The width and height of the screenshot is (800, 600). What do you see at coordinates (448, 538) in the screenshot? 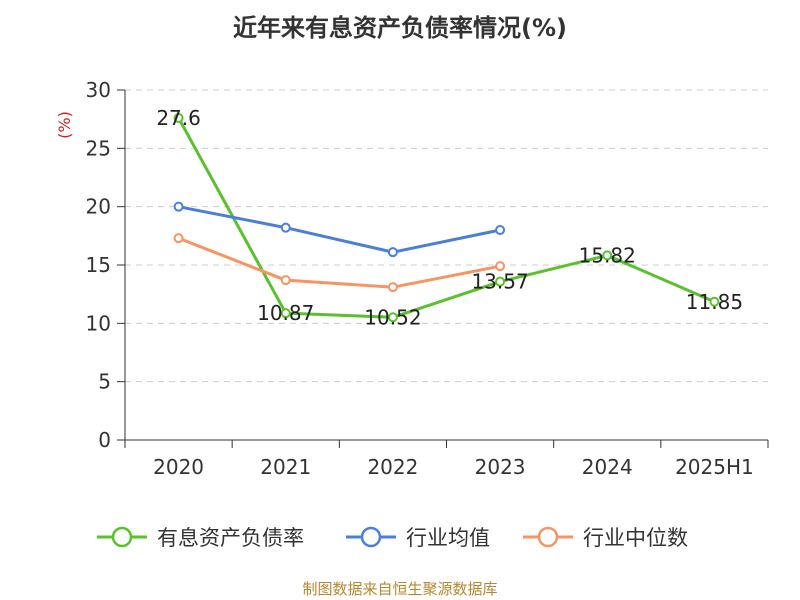
I see `legend-label: 行业均值` at bounding box center [448, 538].